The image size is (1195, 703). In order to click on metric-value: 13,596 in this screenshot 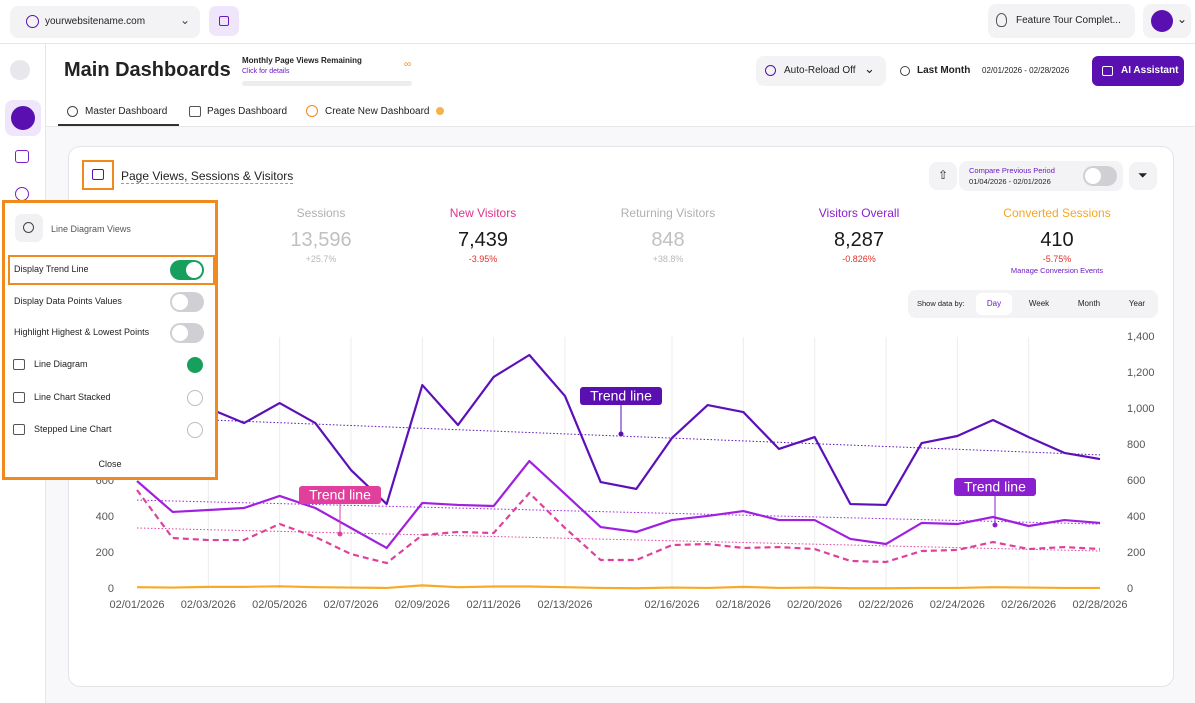, I will do `click(321, 240)`.